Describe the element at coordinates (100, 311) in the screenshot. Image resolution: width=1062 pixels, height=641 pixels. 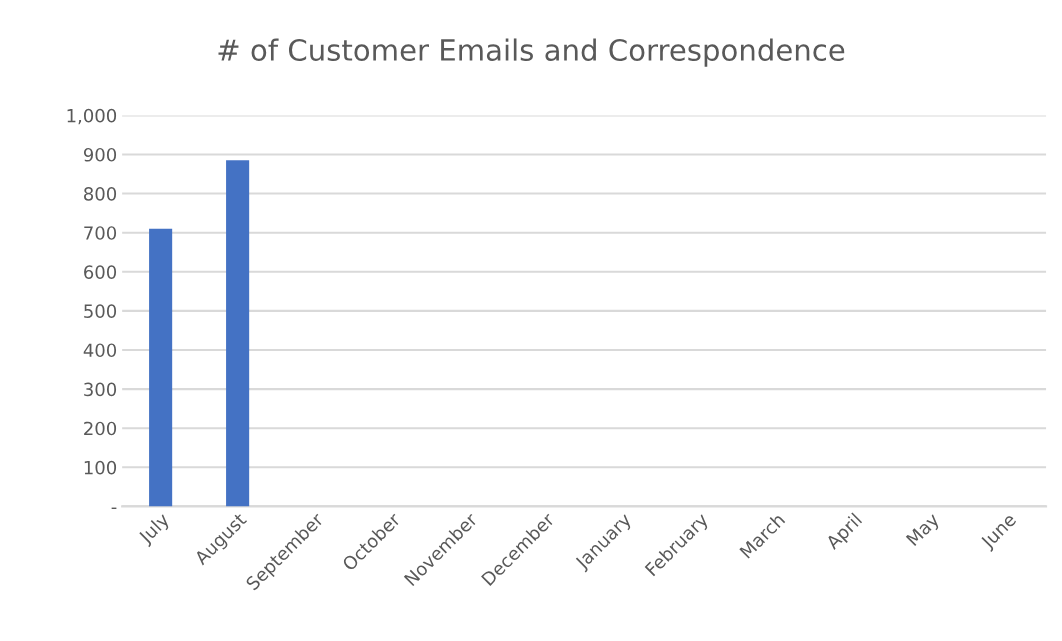
I see `y-tick-label: 500` at that location.